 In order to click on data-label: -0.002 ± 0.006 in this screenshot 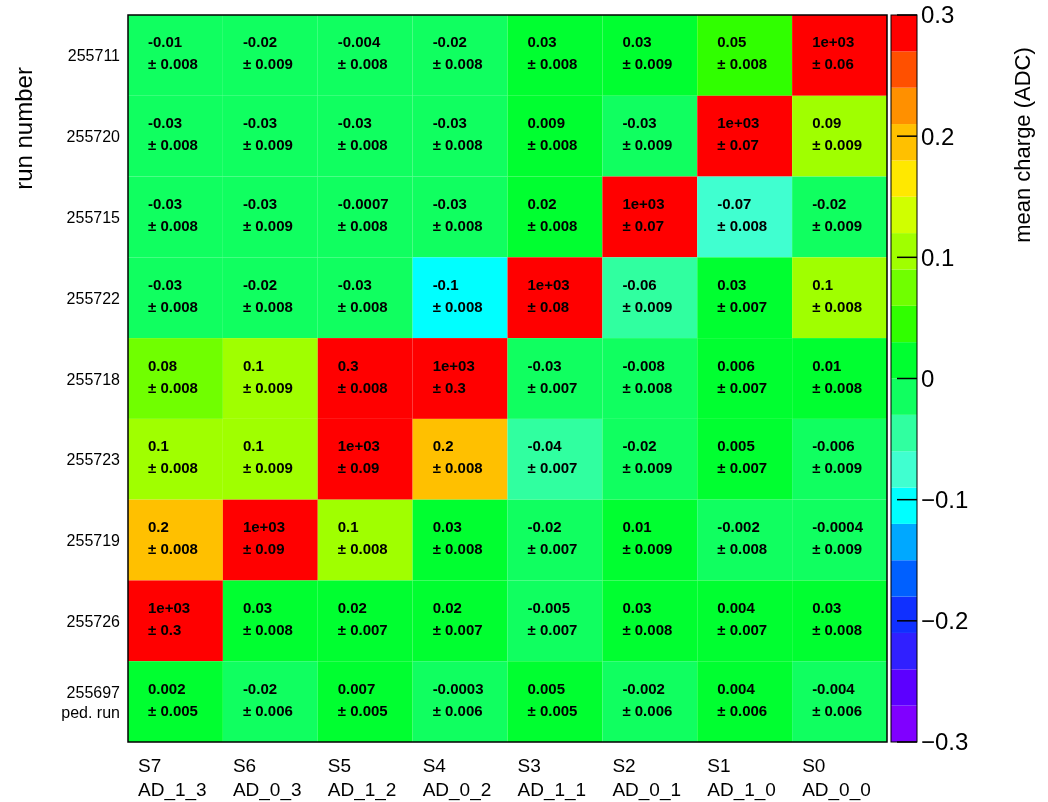, I will do `click(647, 699)`.